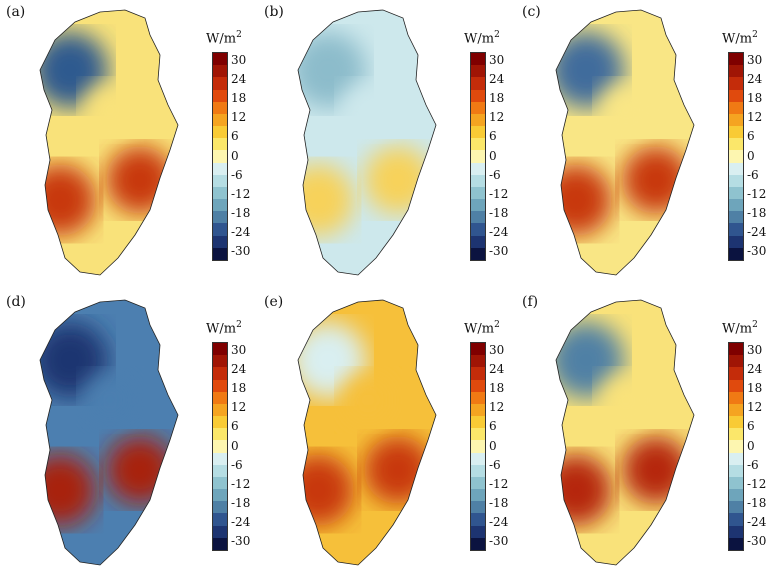  Describe the element at coordinates (274, 12) in the screenshot. I see `panel-label: (b)` at that location.